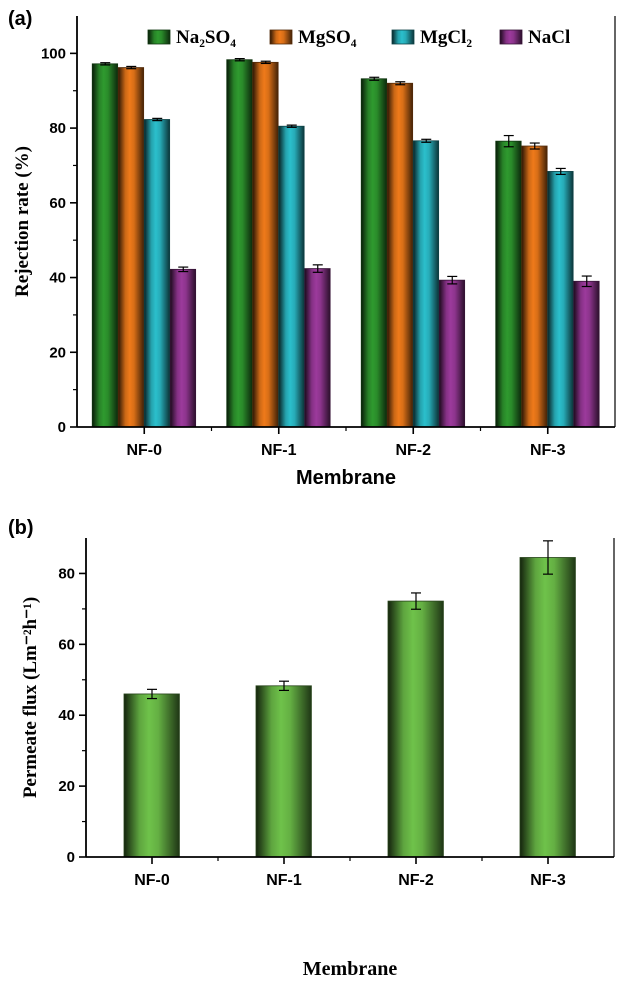 The width and height of the screenshot is (622, 996). I want to click on y-tick-label: 100, so click(53, 53).